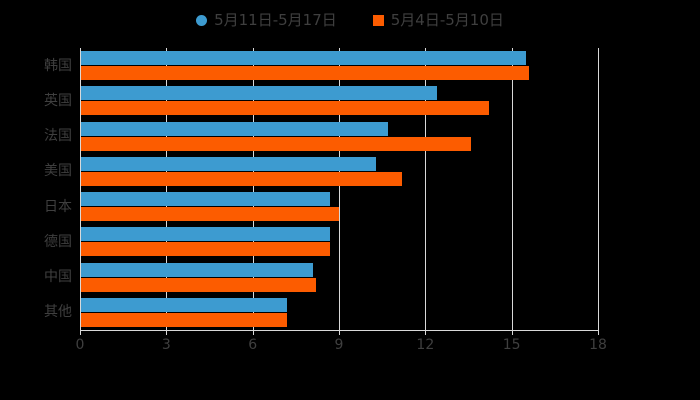 The width and height of the screenshot is (700, 400). I want to click on y-tick-label: 美国, so click(58, 171).